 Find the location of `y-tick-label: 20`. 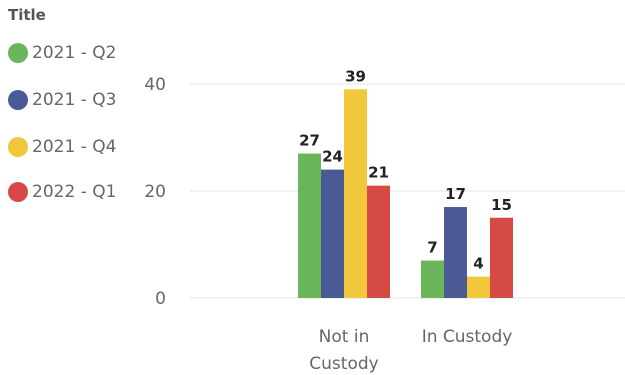

y-tick-label: 20 is located at coordinates (155, 192).